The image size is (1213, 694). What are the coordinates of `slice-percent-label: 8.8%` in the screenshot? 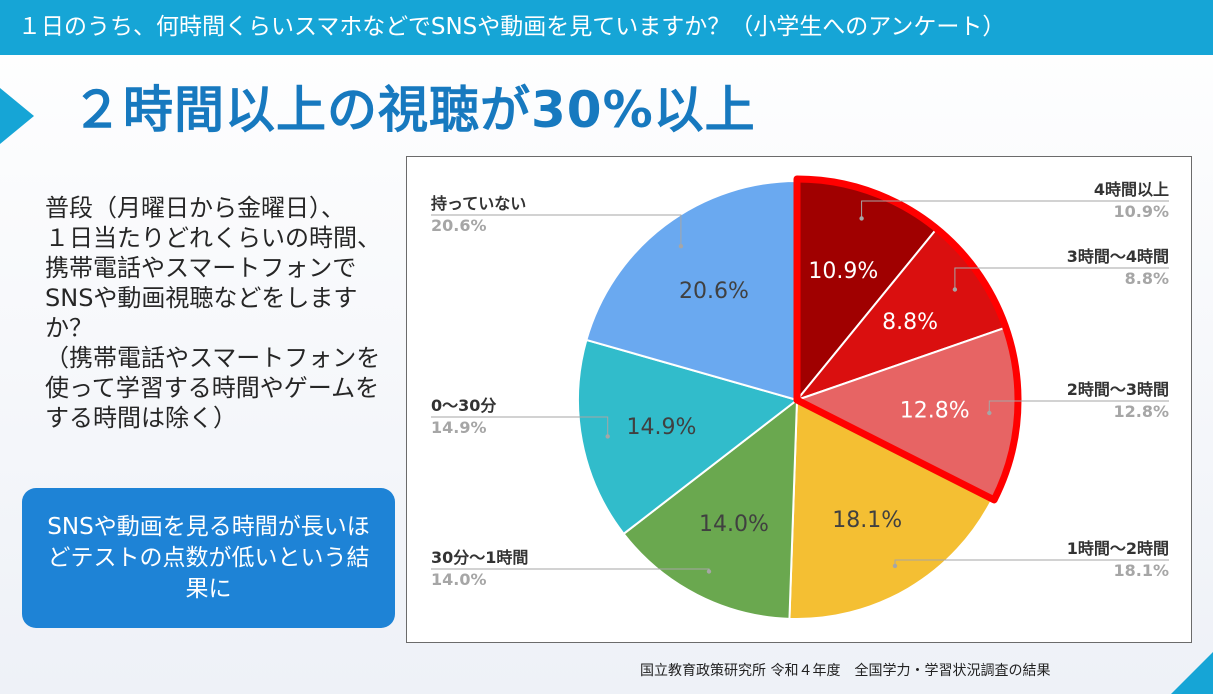 It's located at (910, 322).